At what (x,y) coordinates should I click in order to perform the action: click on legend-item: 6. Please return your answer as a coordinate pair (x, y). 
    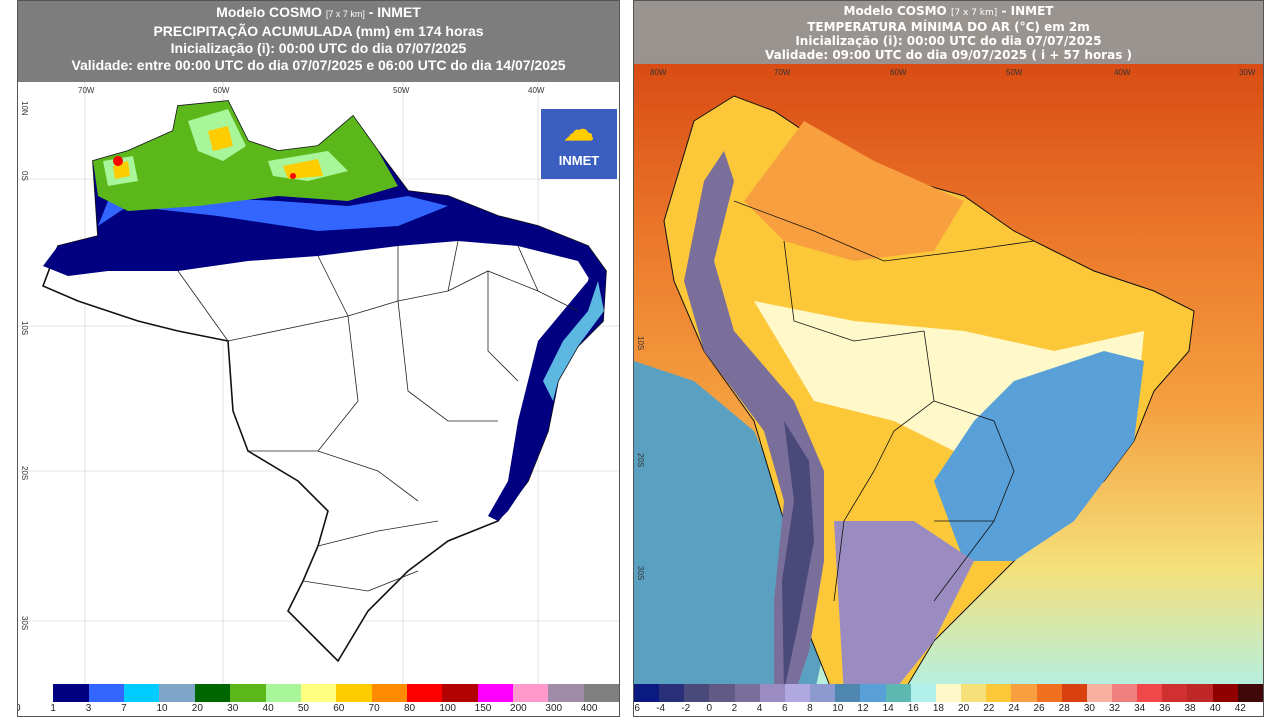
    Looking at the image, I should click on (796, 700).